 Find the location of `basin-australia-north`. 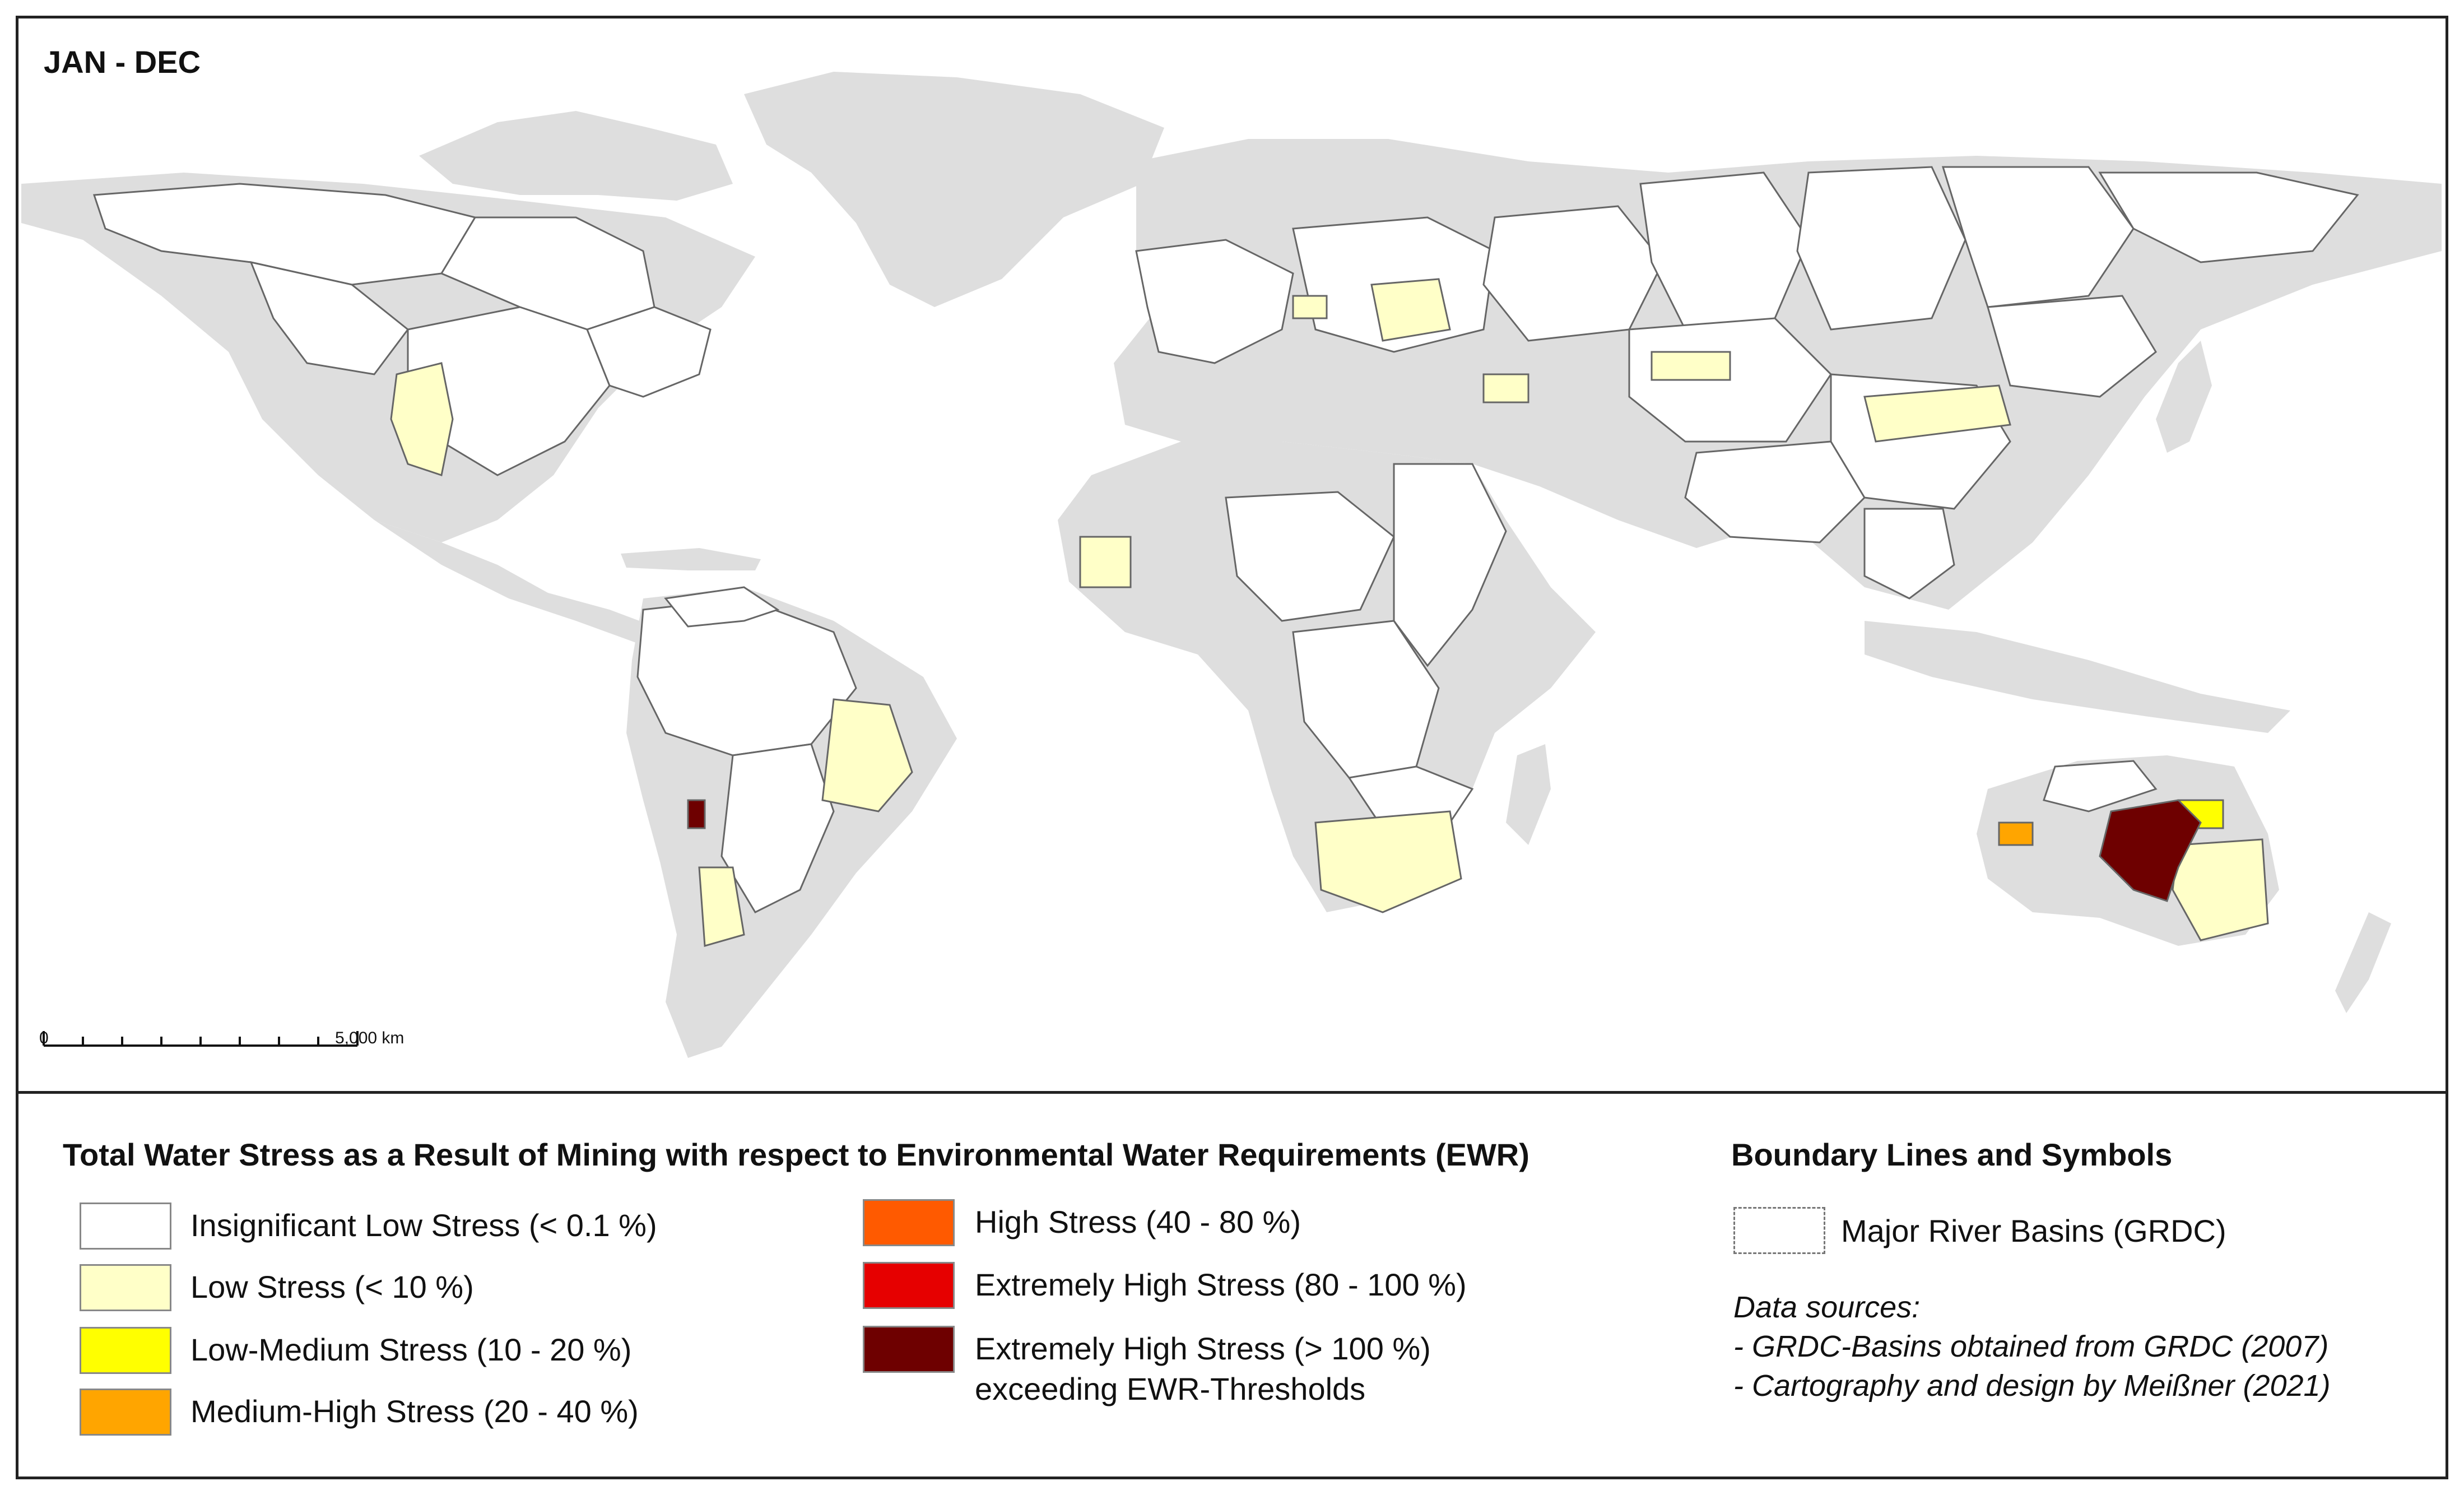

basin-australia-north is located at coordinates (2100, 786).